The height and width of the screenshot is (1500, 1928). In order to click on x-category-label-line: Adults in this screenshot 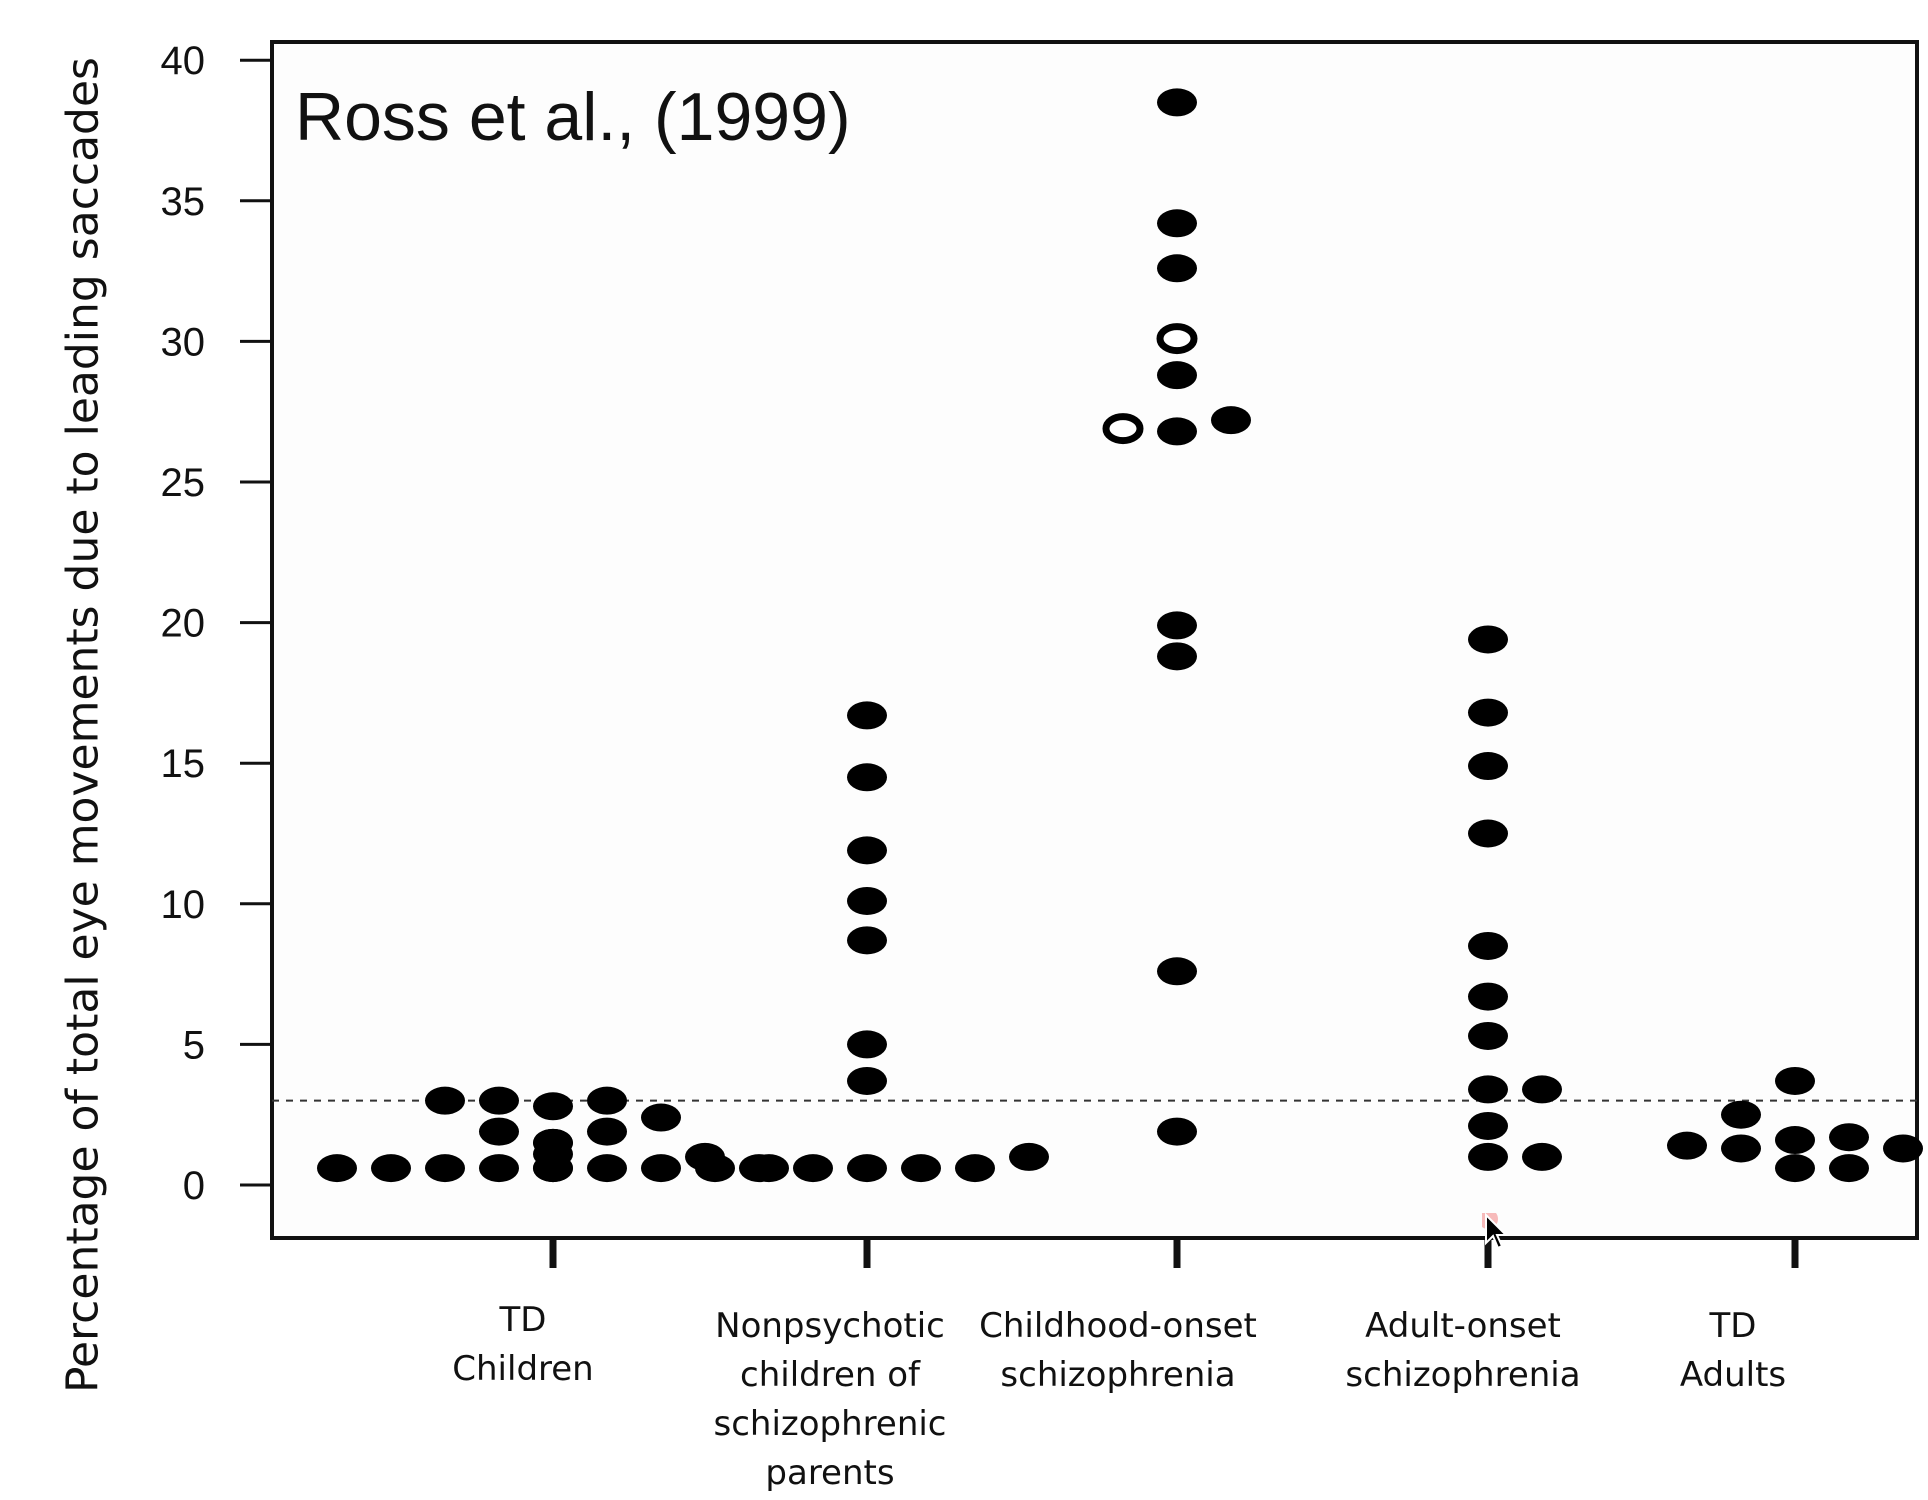, I will do `click(1733, 1375)`.